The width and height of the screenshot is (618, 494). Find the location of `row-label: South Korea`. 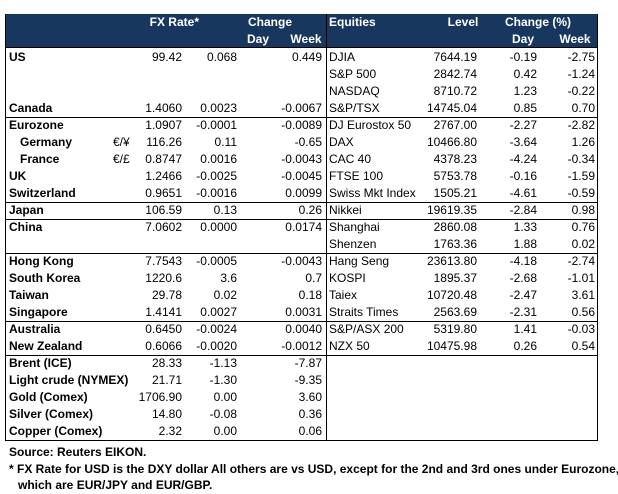

row-label: South Korea is located at coordinates (45, 278).